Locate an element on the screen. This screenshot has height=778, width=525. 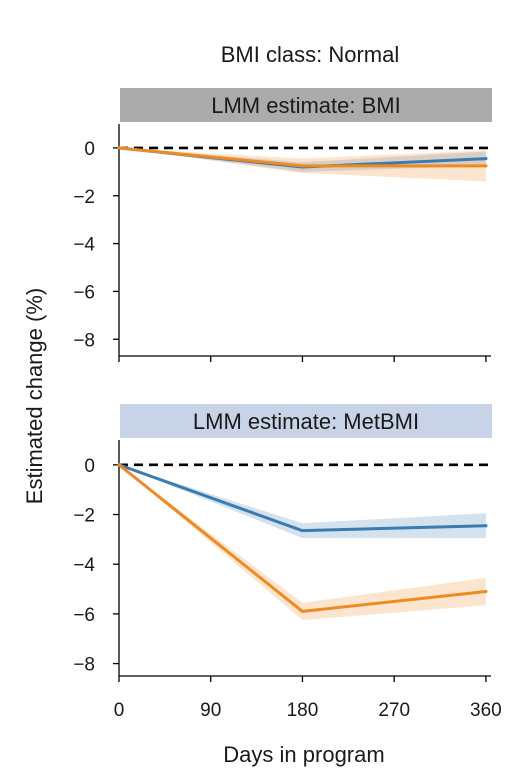
x-tick-label: 270 is located at coordinates (394, 710).